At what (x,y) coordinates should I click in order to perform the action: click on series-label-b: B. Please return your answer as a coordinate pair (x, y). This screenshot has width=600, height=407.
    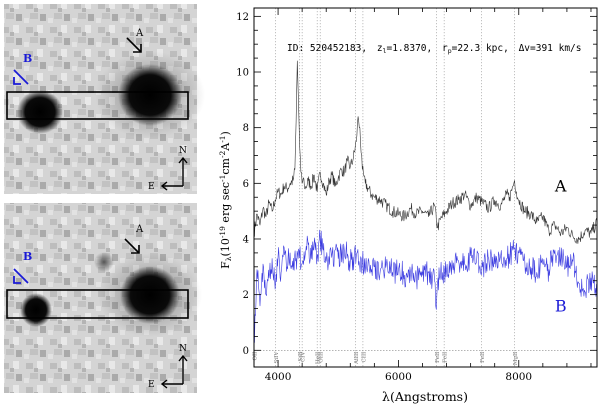
    Looking at the image, I should click on (561, 305).